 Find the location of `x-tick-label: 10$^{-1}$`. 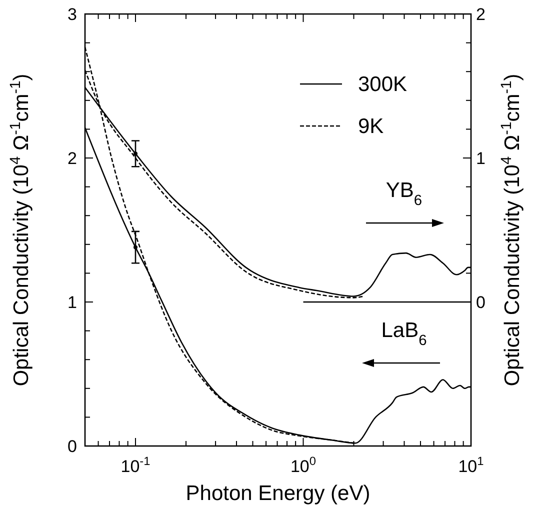

x-tick-label: 10$^{-1}$ is located at coordinates (135, 465).